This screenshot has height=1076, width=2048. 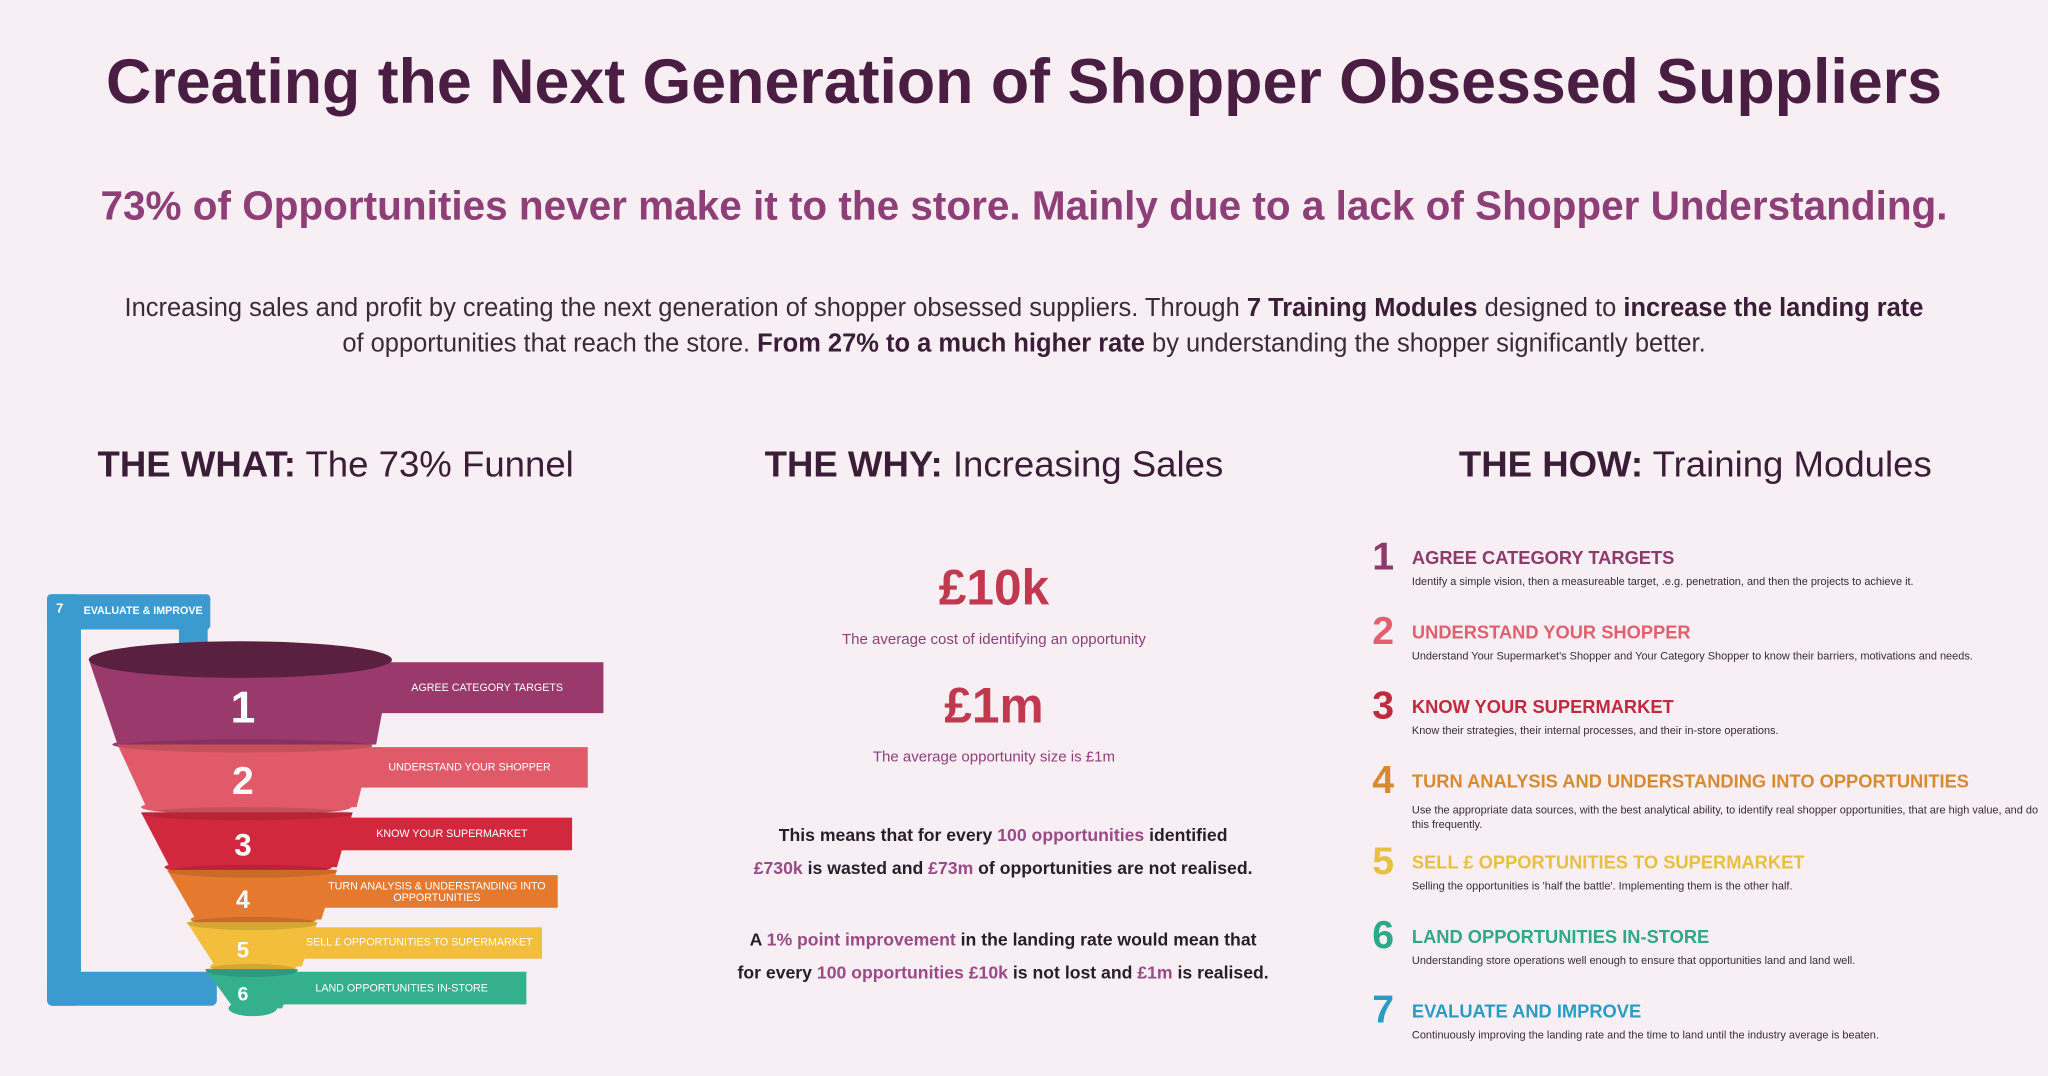 What do you see at coordinates (853, 464) in the screenshot?
I see `heading-bold: THE WHY:` at bounding box center [853, 464].